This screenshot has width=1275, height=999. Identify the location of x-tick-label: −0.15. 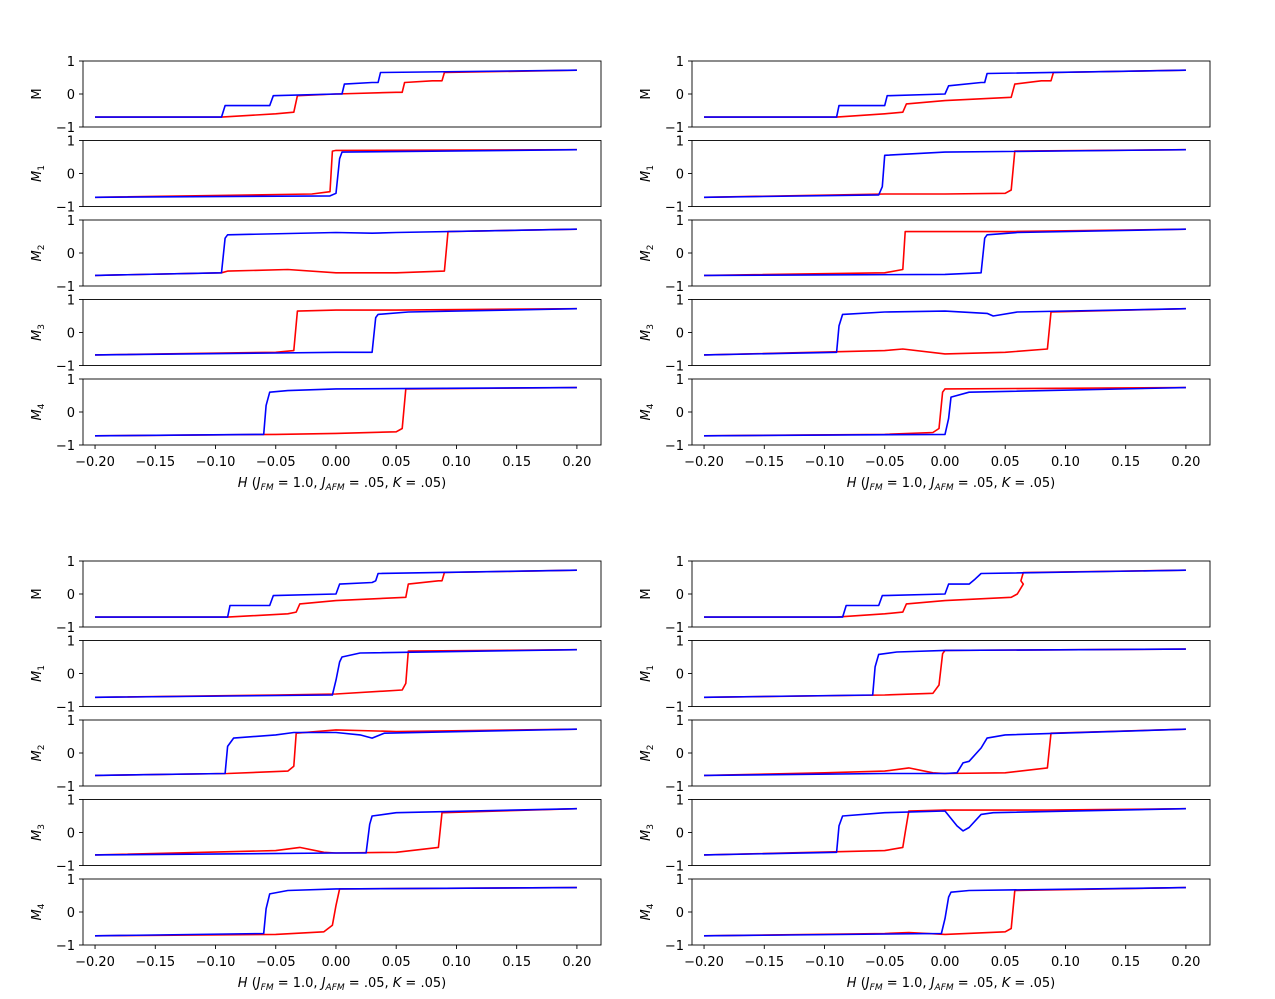
(764, 962).